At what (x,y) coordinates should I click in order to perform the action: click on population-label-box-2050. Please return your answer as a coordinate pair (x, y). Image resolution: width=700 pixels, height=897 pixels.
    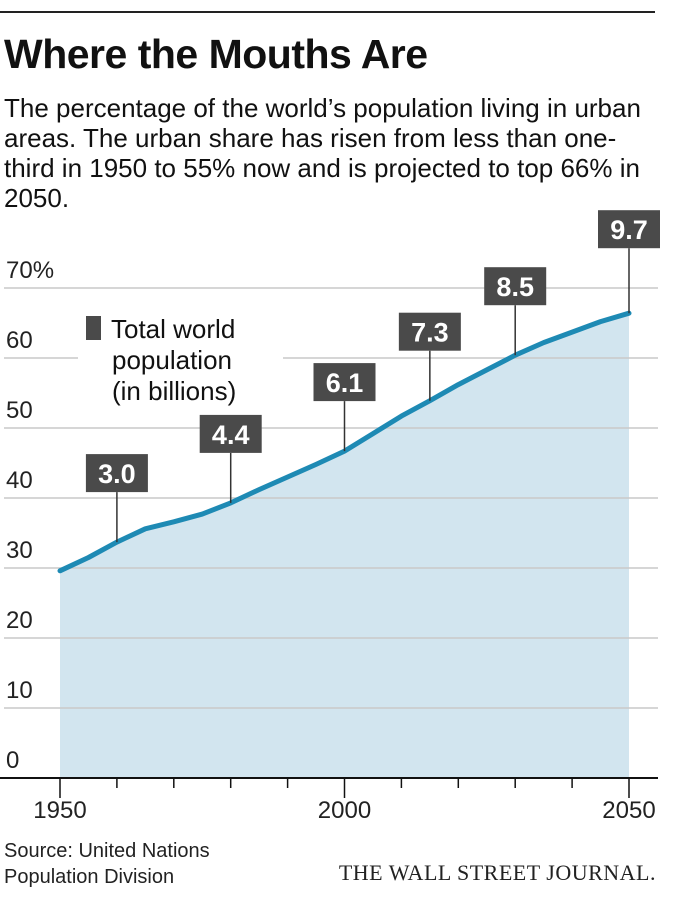
    Looking at the image, I should click on (629, 229).